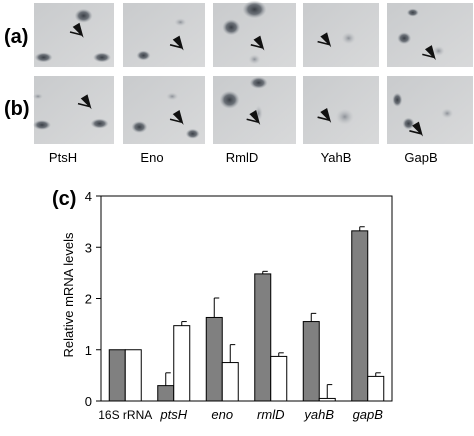  What do you see at coordinates (173, 414) in the screenshot?
I see `x-tick-label: ptsH` at bounding box center [173, 414].